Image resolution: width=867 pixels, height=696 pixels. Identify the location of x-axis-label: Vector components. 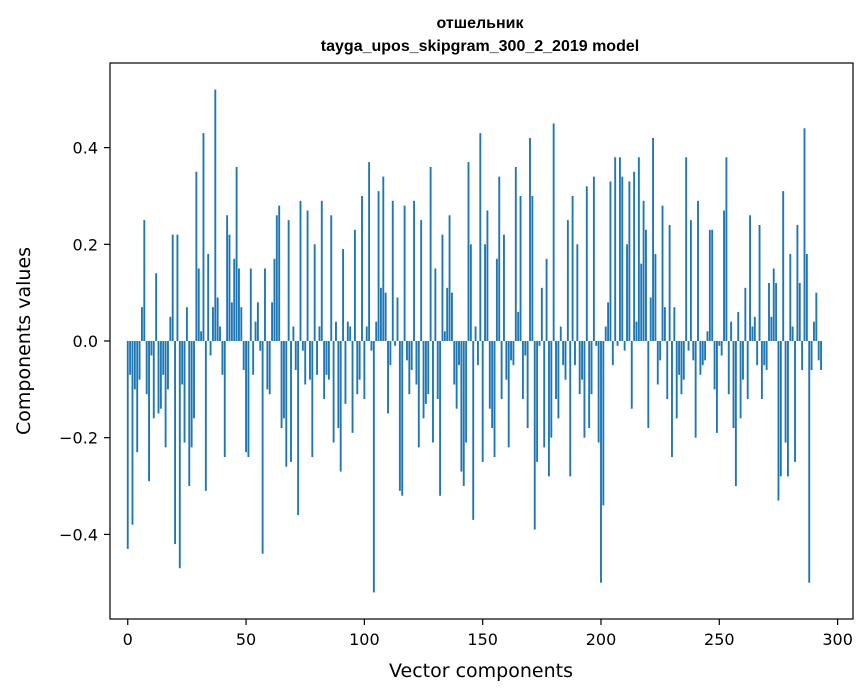
(481, 671).